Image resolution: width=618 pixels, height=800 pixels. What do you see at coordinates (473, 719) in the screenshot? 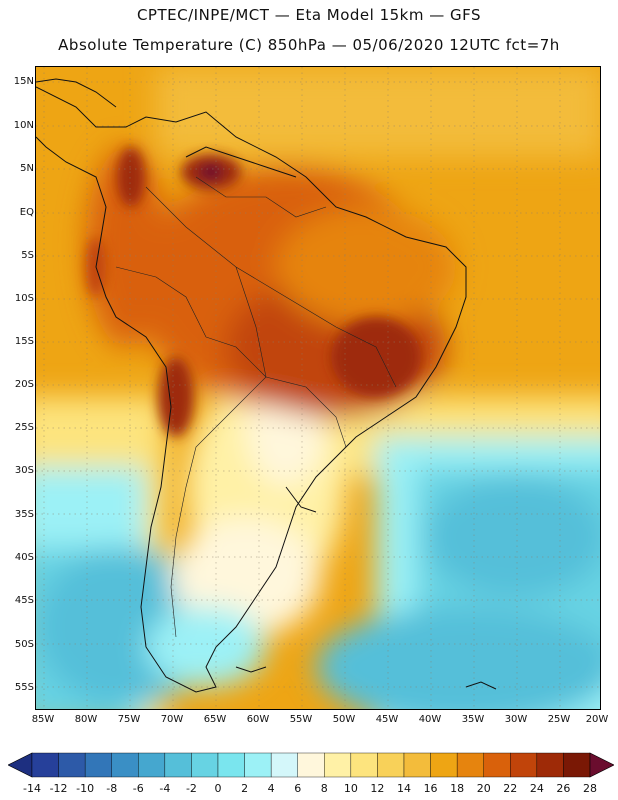
I see `lon-label-35w: 35W` at bounding box center [473, 719].